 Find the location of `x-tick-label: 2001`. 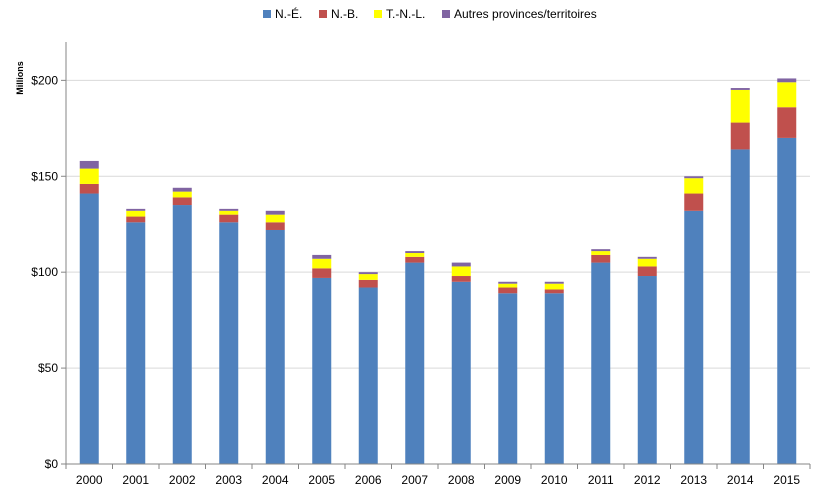

x-tick-label: 2001 is located at coordinates (135, 480).